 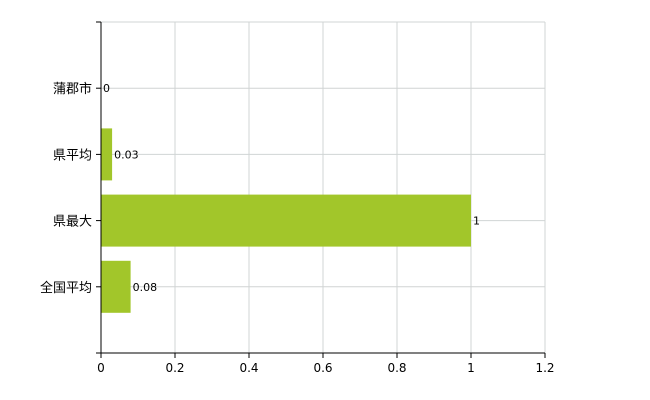 What do you see at coordinates (396, 368) in the screenshot?
I see `x-tick-label: 0.8` at bounding box center [396, 368].